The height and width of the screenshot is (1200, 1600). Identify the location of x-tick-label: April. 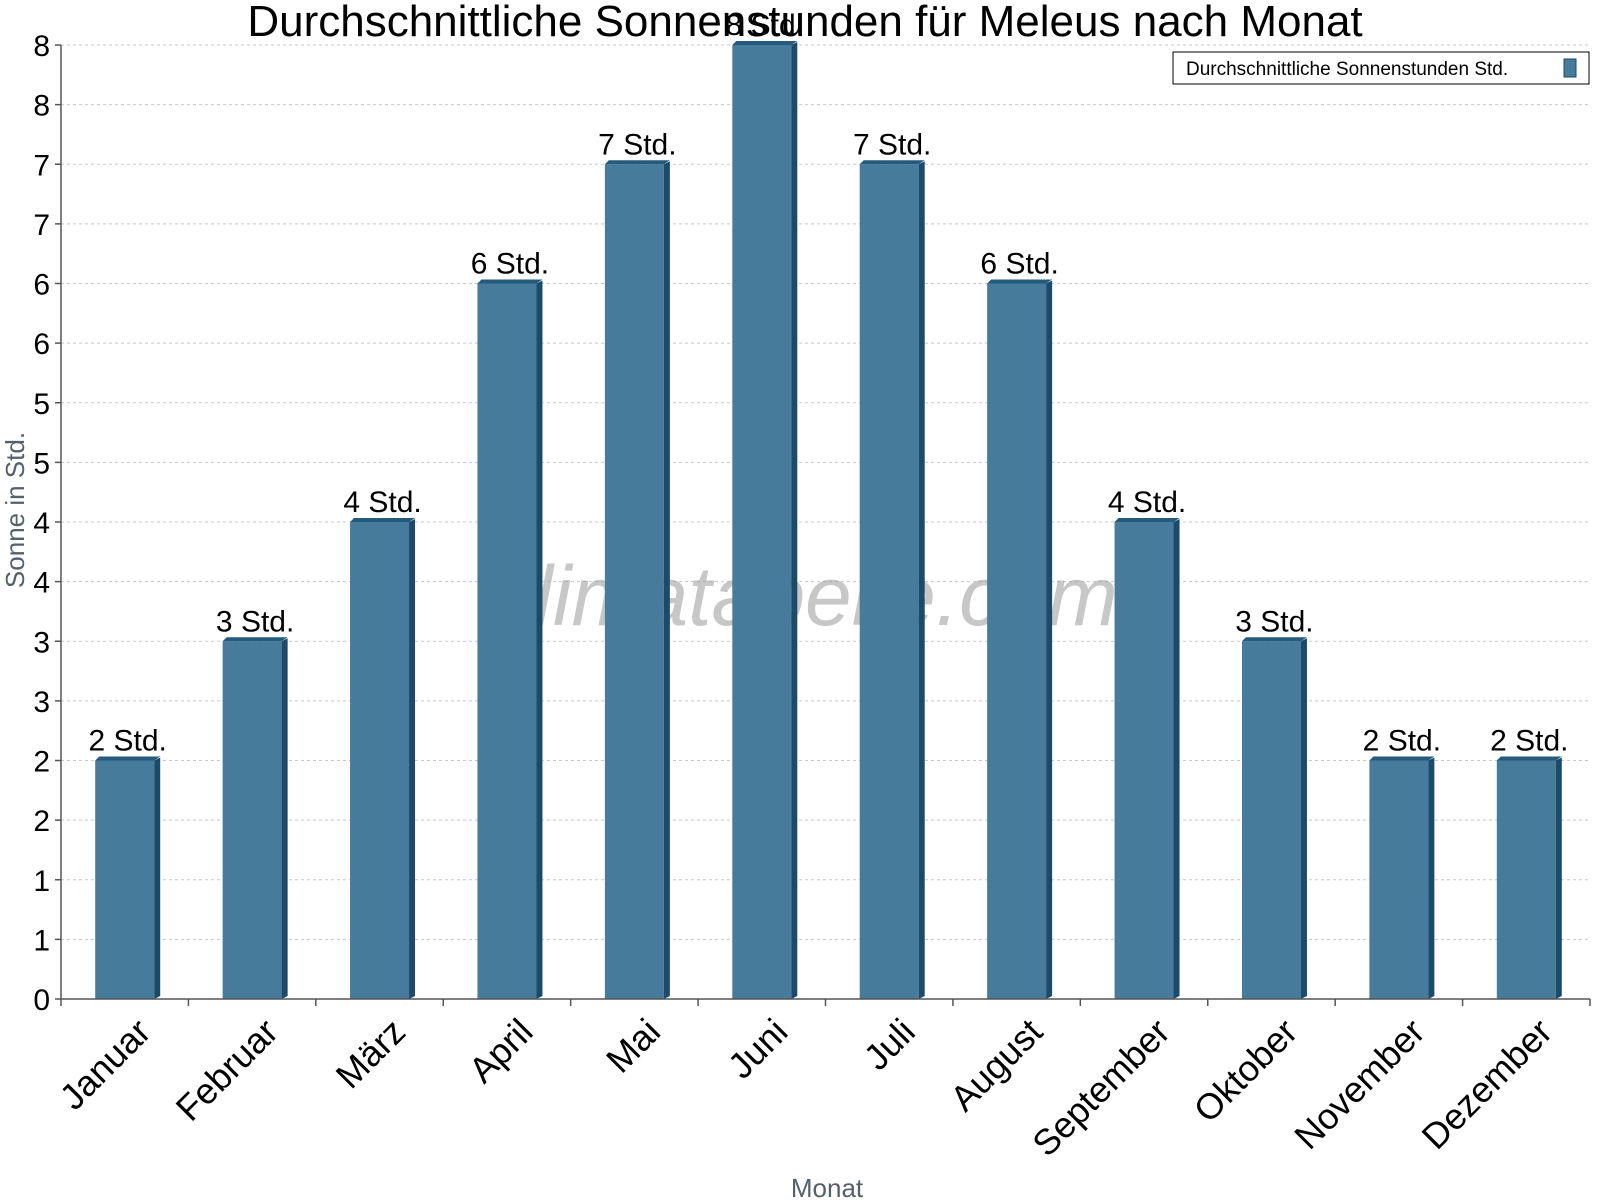
(501, 1051).